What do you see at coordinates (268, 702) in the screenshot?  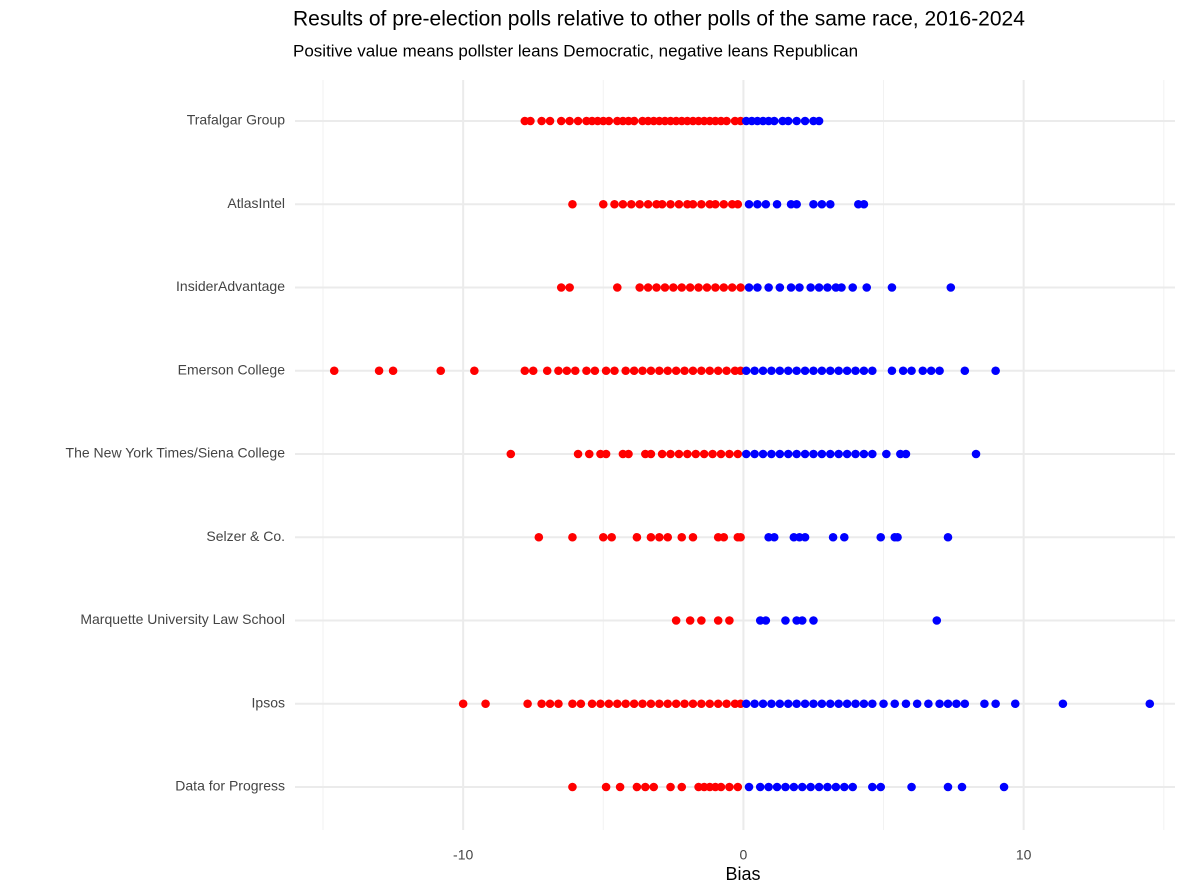 I see `y-tick-label: Ipsos` at bounding box center [268, 702].